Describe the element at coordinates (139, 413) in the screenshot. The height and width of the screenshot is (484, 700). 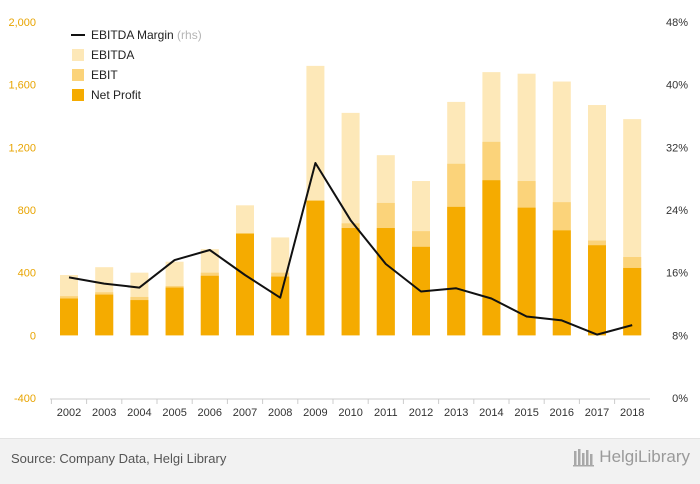
I see `x-axis-tick-label: 2004` at that location.